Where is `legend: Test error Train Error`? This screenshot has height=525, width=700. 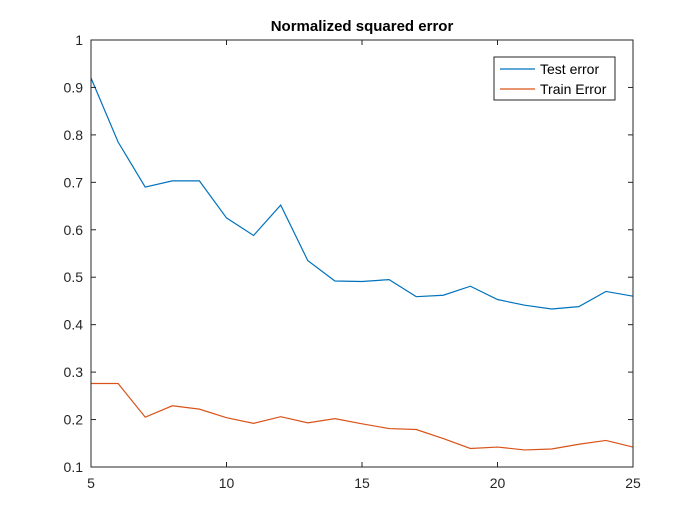 legend: Test error Train Error is located at coordinates (554, 78).